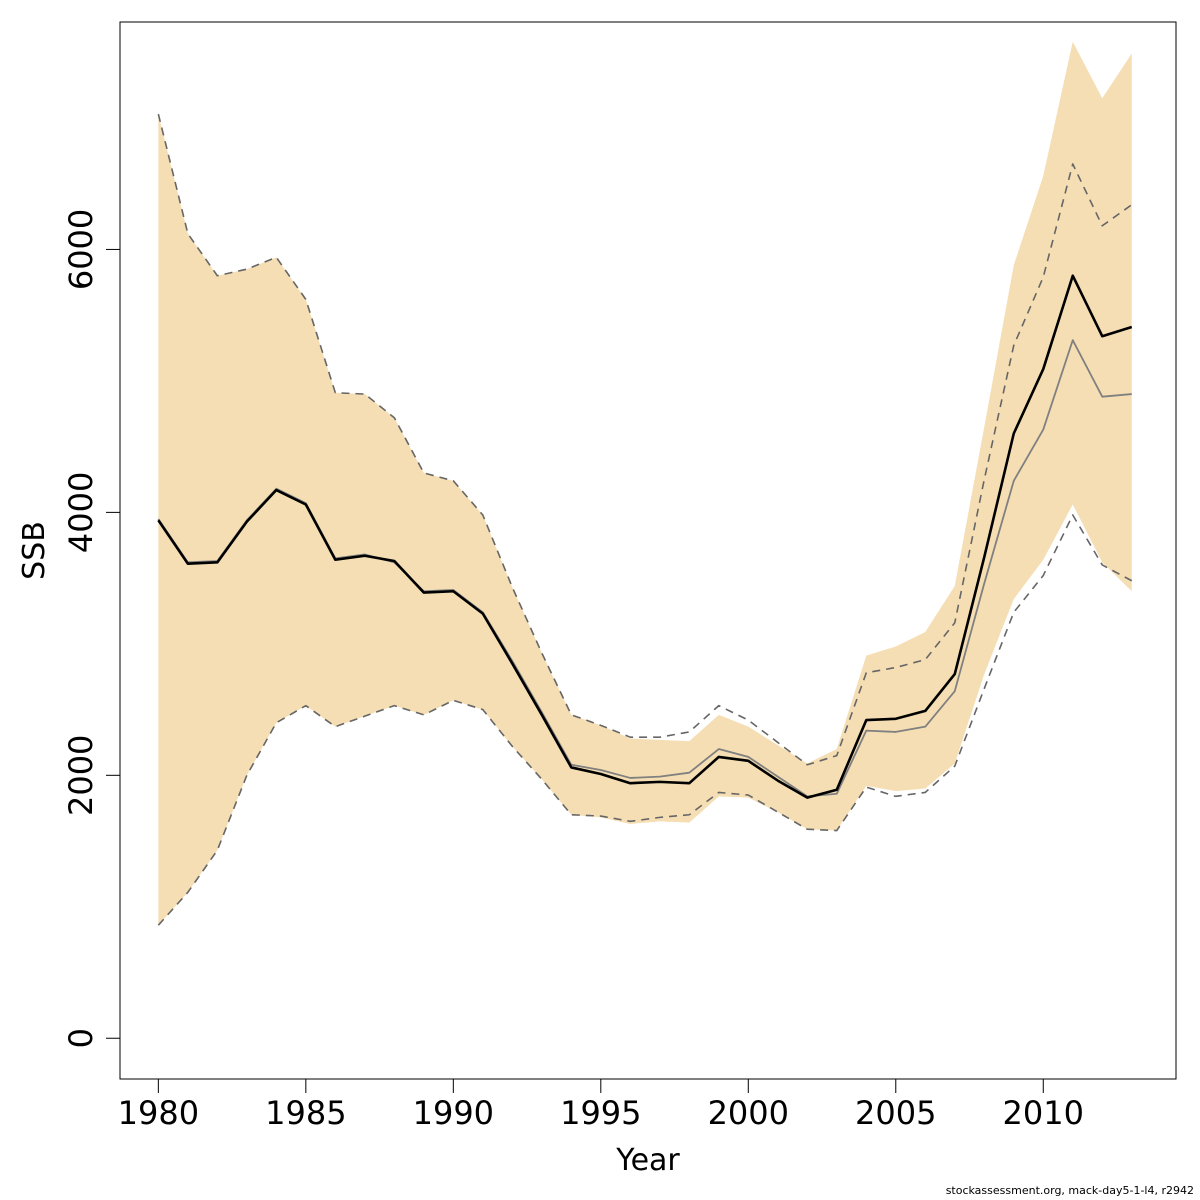 The image size is (1200, 1200). What do you see at coordinates (34, 550) in the screenshot?
I see `y-axis-title: SSB` at bounding box center [34, 550].